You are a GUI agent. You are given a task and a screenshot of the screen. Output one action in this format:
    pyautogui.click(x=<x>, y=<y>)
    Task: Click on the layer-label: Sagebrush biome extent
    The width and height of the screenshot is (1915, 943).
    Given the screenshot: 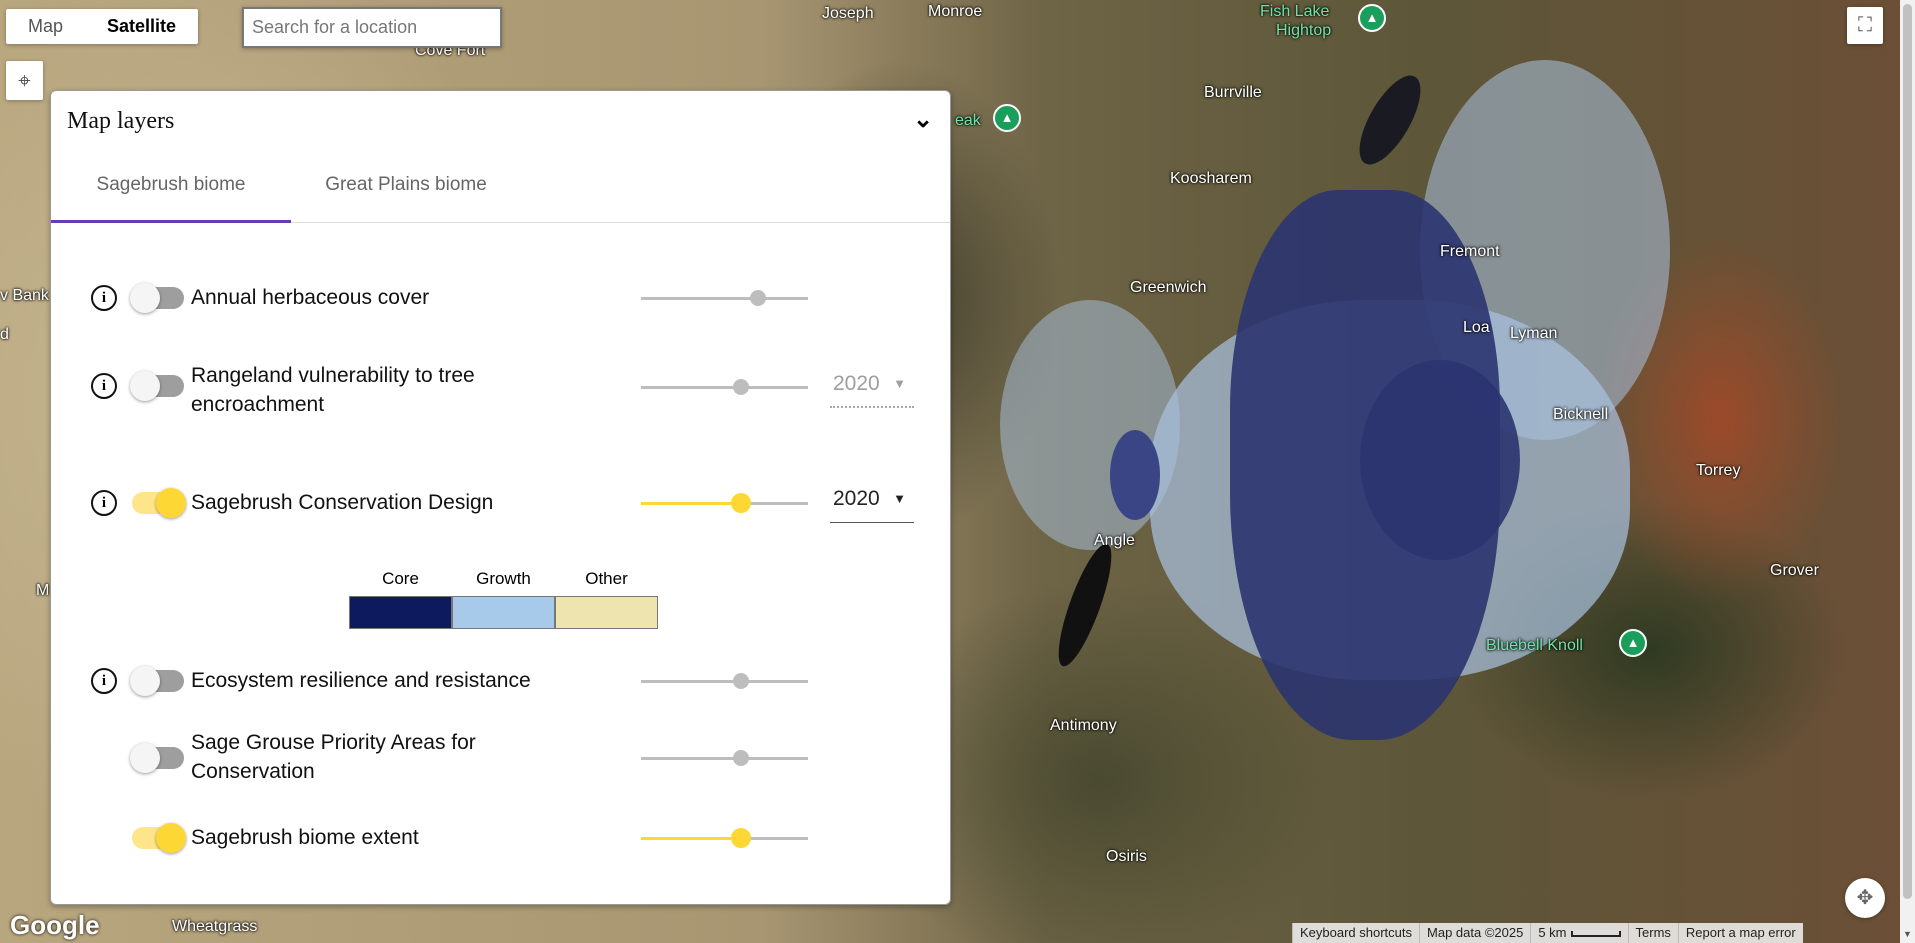 What is the action you would take?
    pyautogui.click(x=305, y=837)
    